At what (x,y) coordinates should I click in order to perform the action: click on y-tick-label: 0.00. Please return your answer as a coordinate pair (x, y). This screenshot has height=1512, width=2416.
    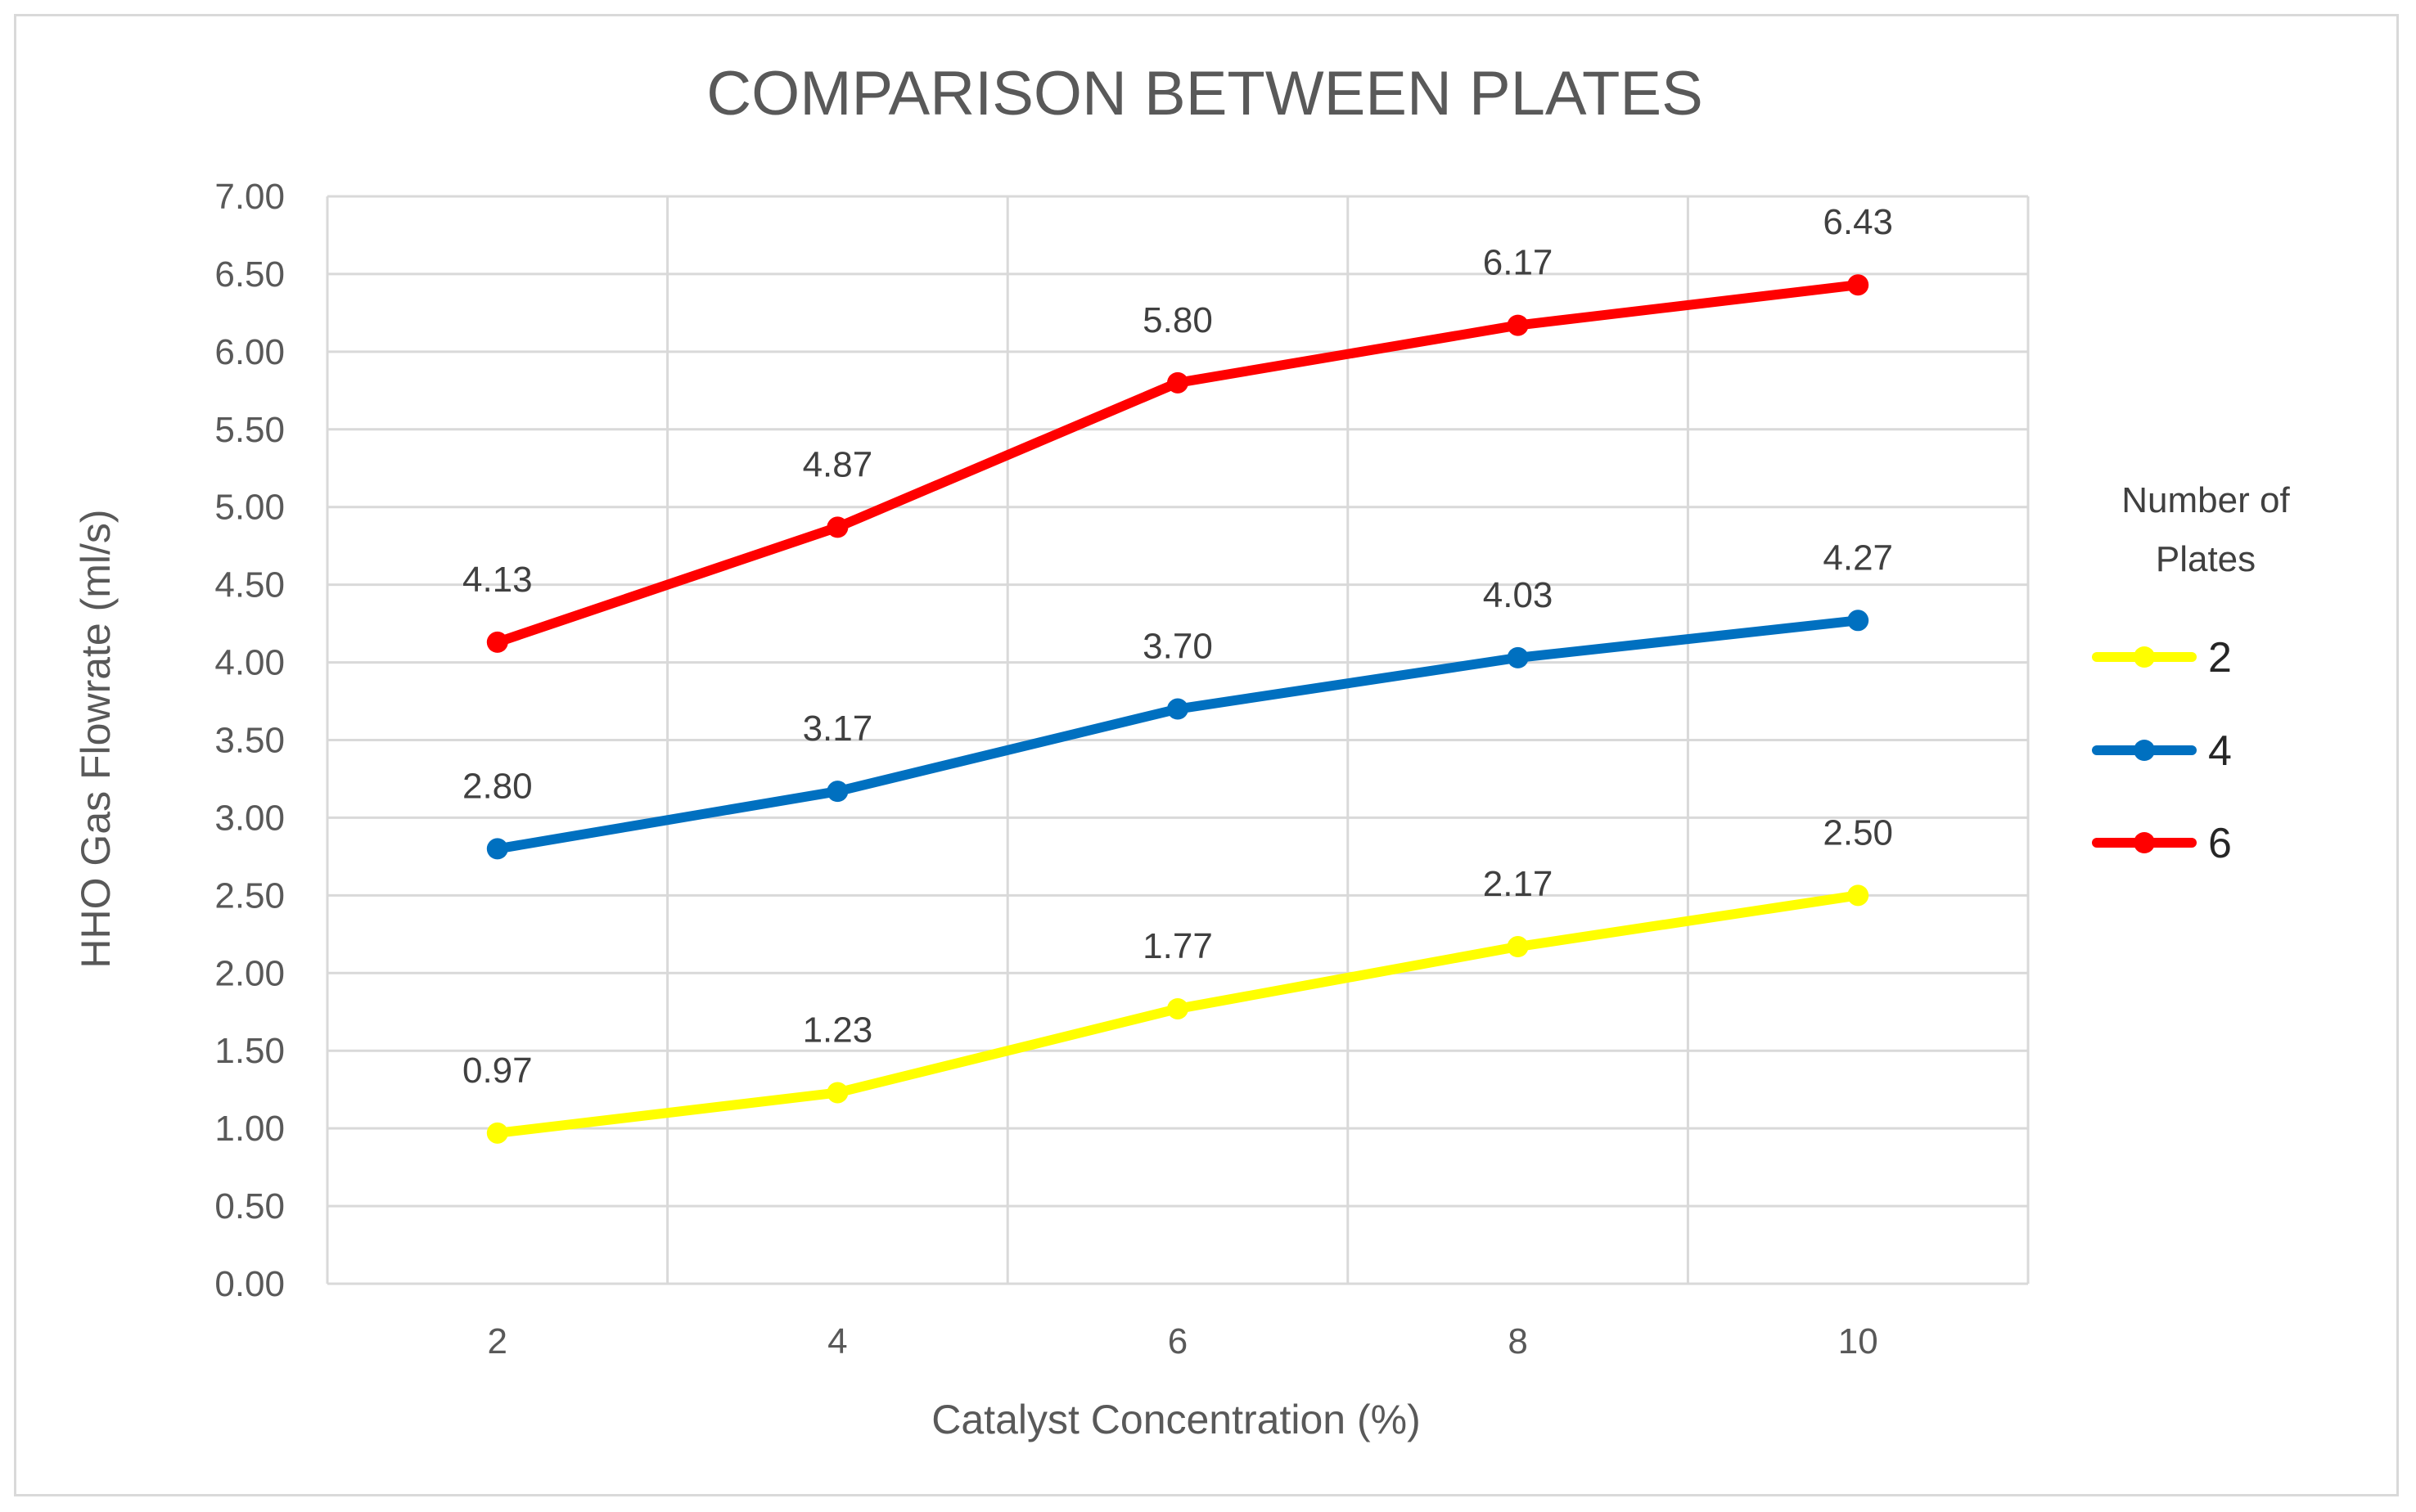
    Looking at the image, I should click on (249, 1284).